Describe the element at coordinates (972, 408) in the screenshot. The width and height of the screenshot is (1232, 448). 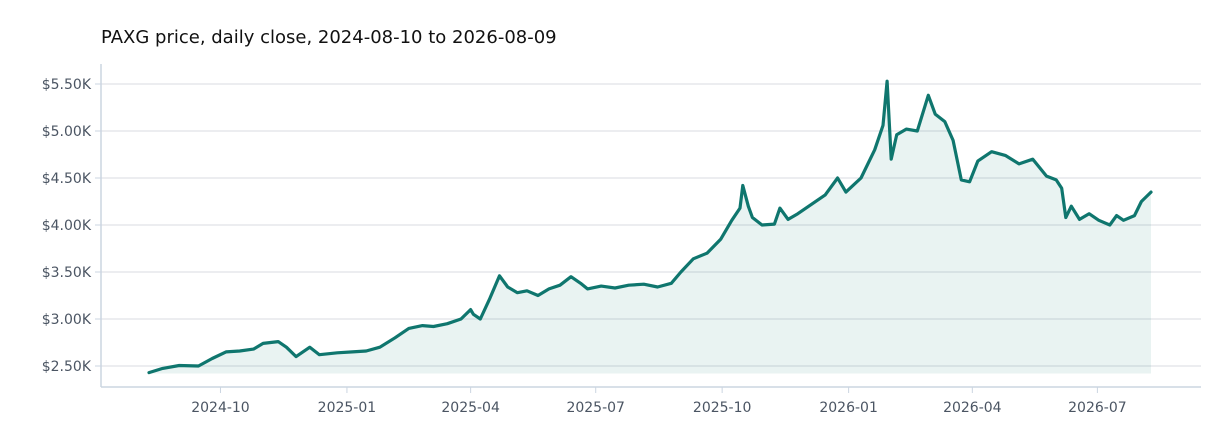
I see `x-tick-label: 2026-04` at that location.